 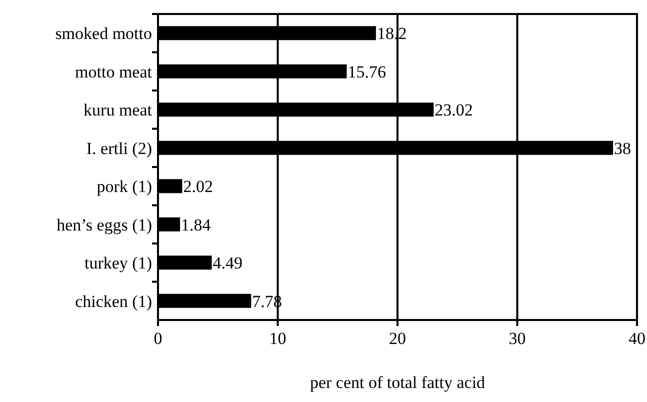 What do you see at coordinates (398, 382) in the screenshot?
I see `x-axis-title: per cent of total fatty acid` at bounding box center [398, 382].